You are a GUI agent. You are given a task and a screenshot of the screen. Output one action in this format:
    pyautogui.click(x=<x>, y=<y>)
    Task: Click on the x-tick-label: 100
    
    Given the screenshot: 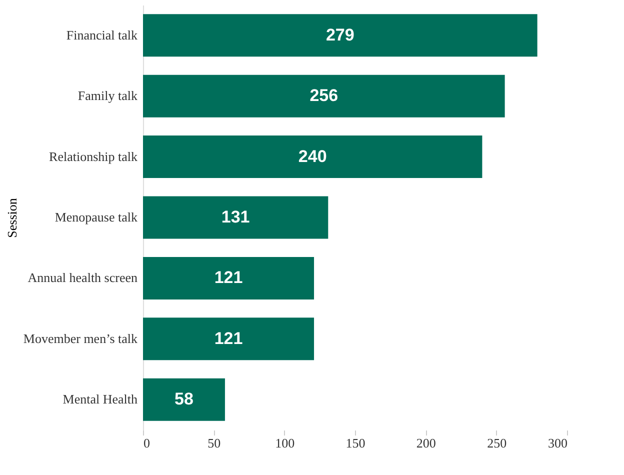 What is the action you would take?
    pyautogui.click(x=285, y=443)
    